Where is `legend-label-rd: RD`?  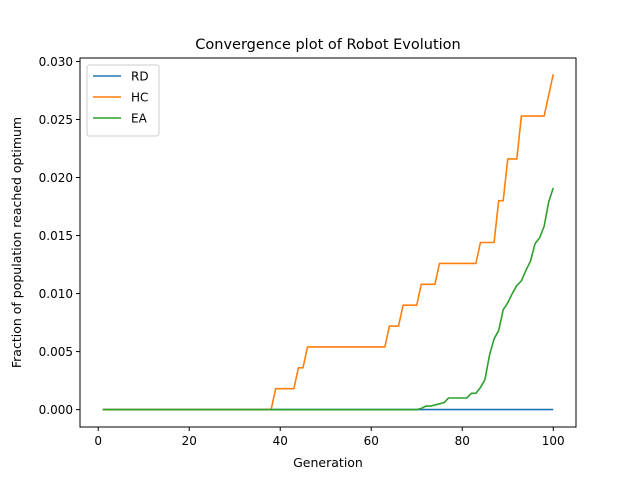
legend-label-rd: RD is located at coordinates (140, 77).